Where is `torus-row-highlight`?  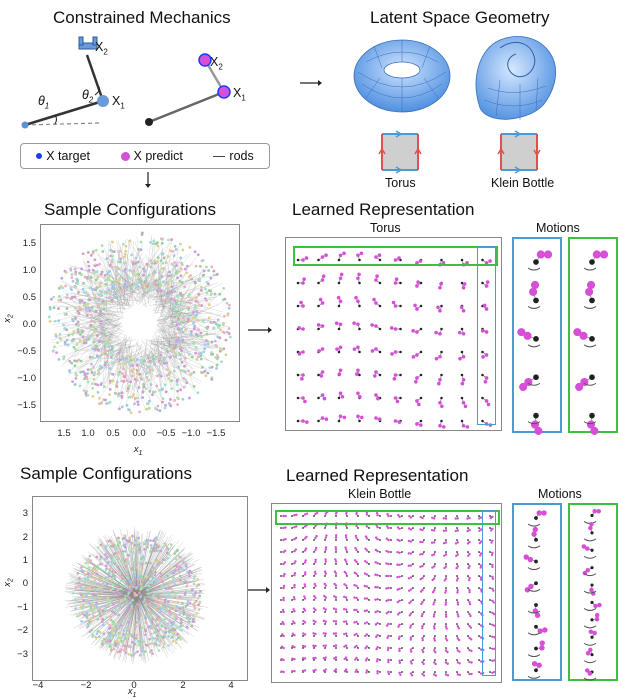 torus-row-highlight is located at coordinates (395, 256).